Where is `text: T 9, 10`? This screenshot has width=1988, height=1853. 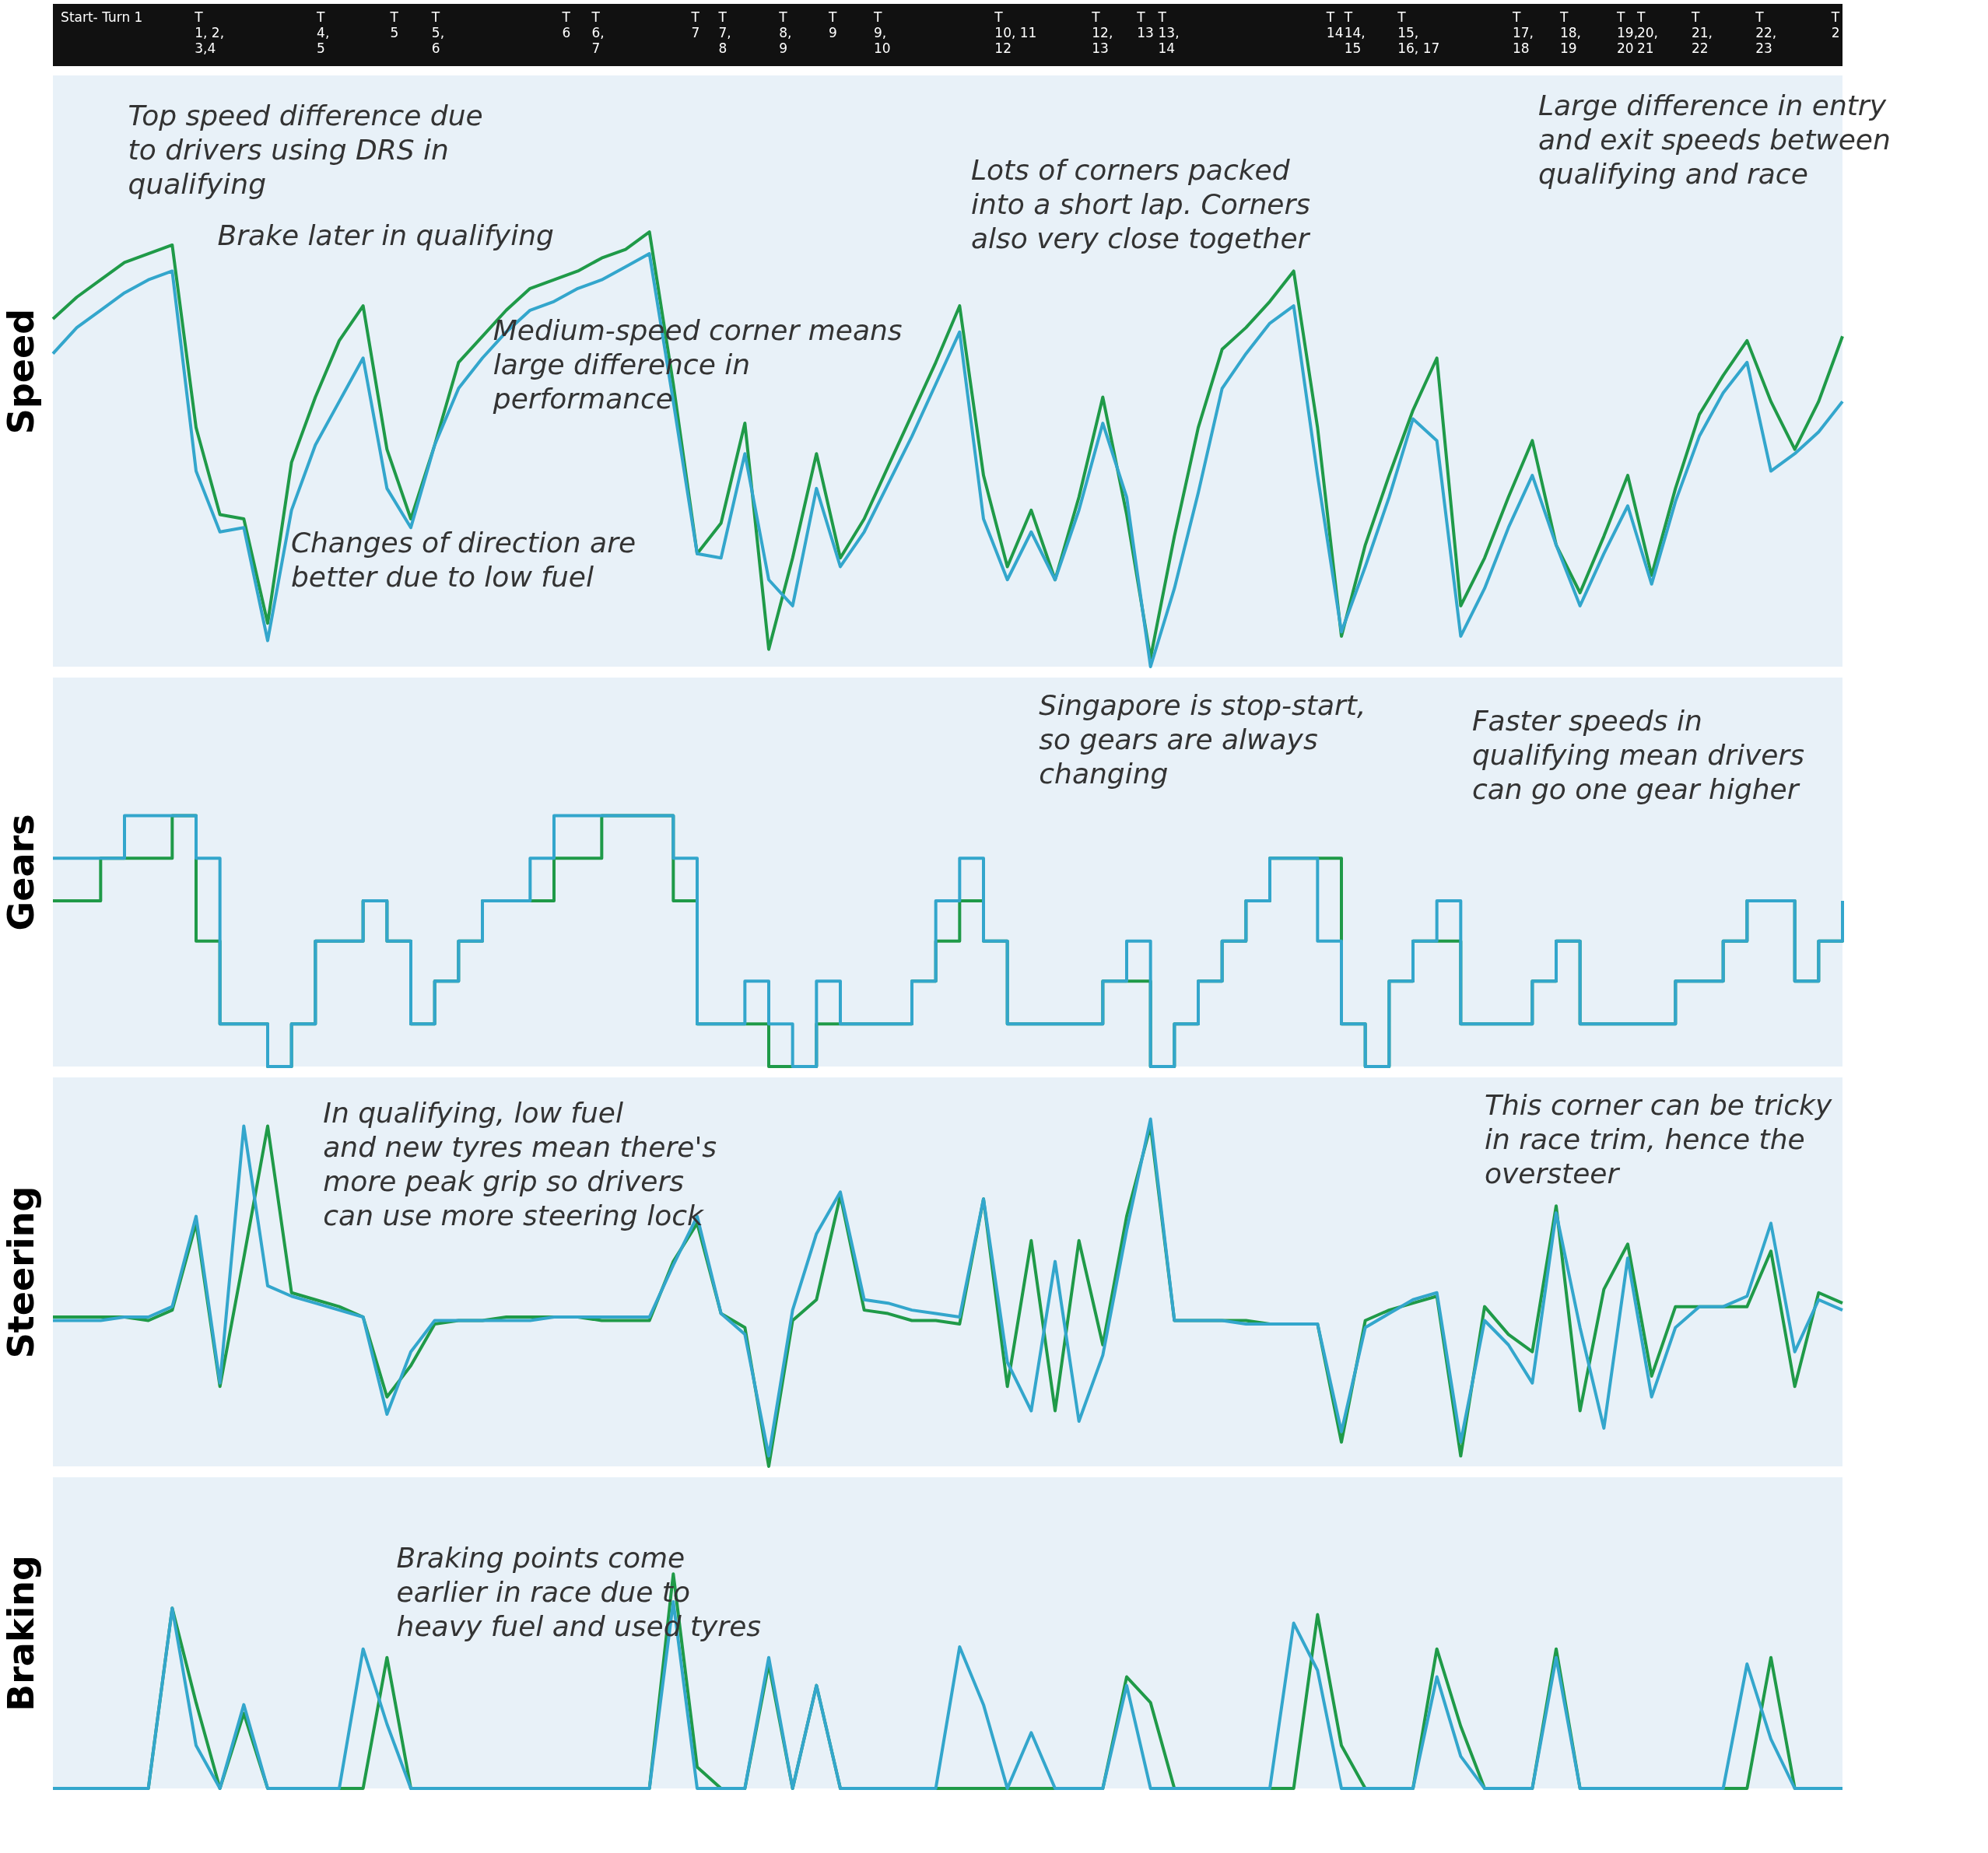 text: T 9, 10 is located at coordinates (881, 32).